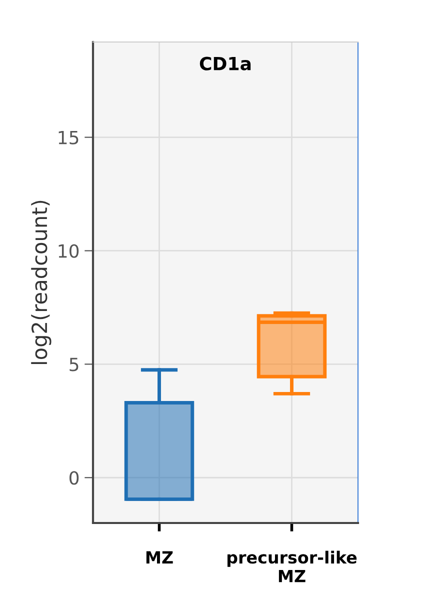  What do you see at coordinates (74, 478) in the screenshot?
I see `y-tick-label: 0` at bounding box center [74, 478].